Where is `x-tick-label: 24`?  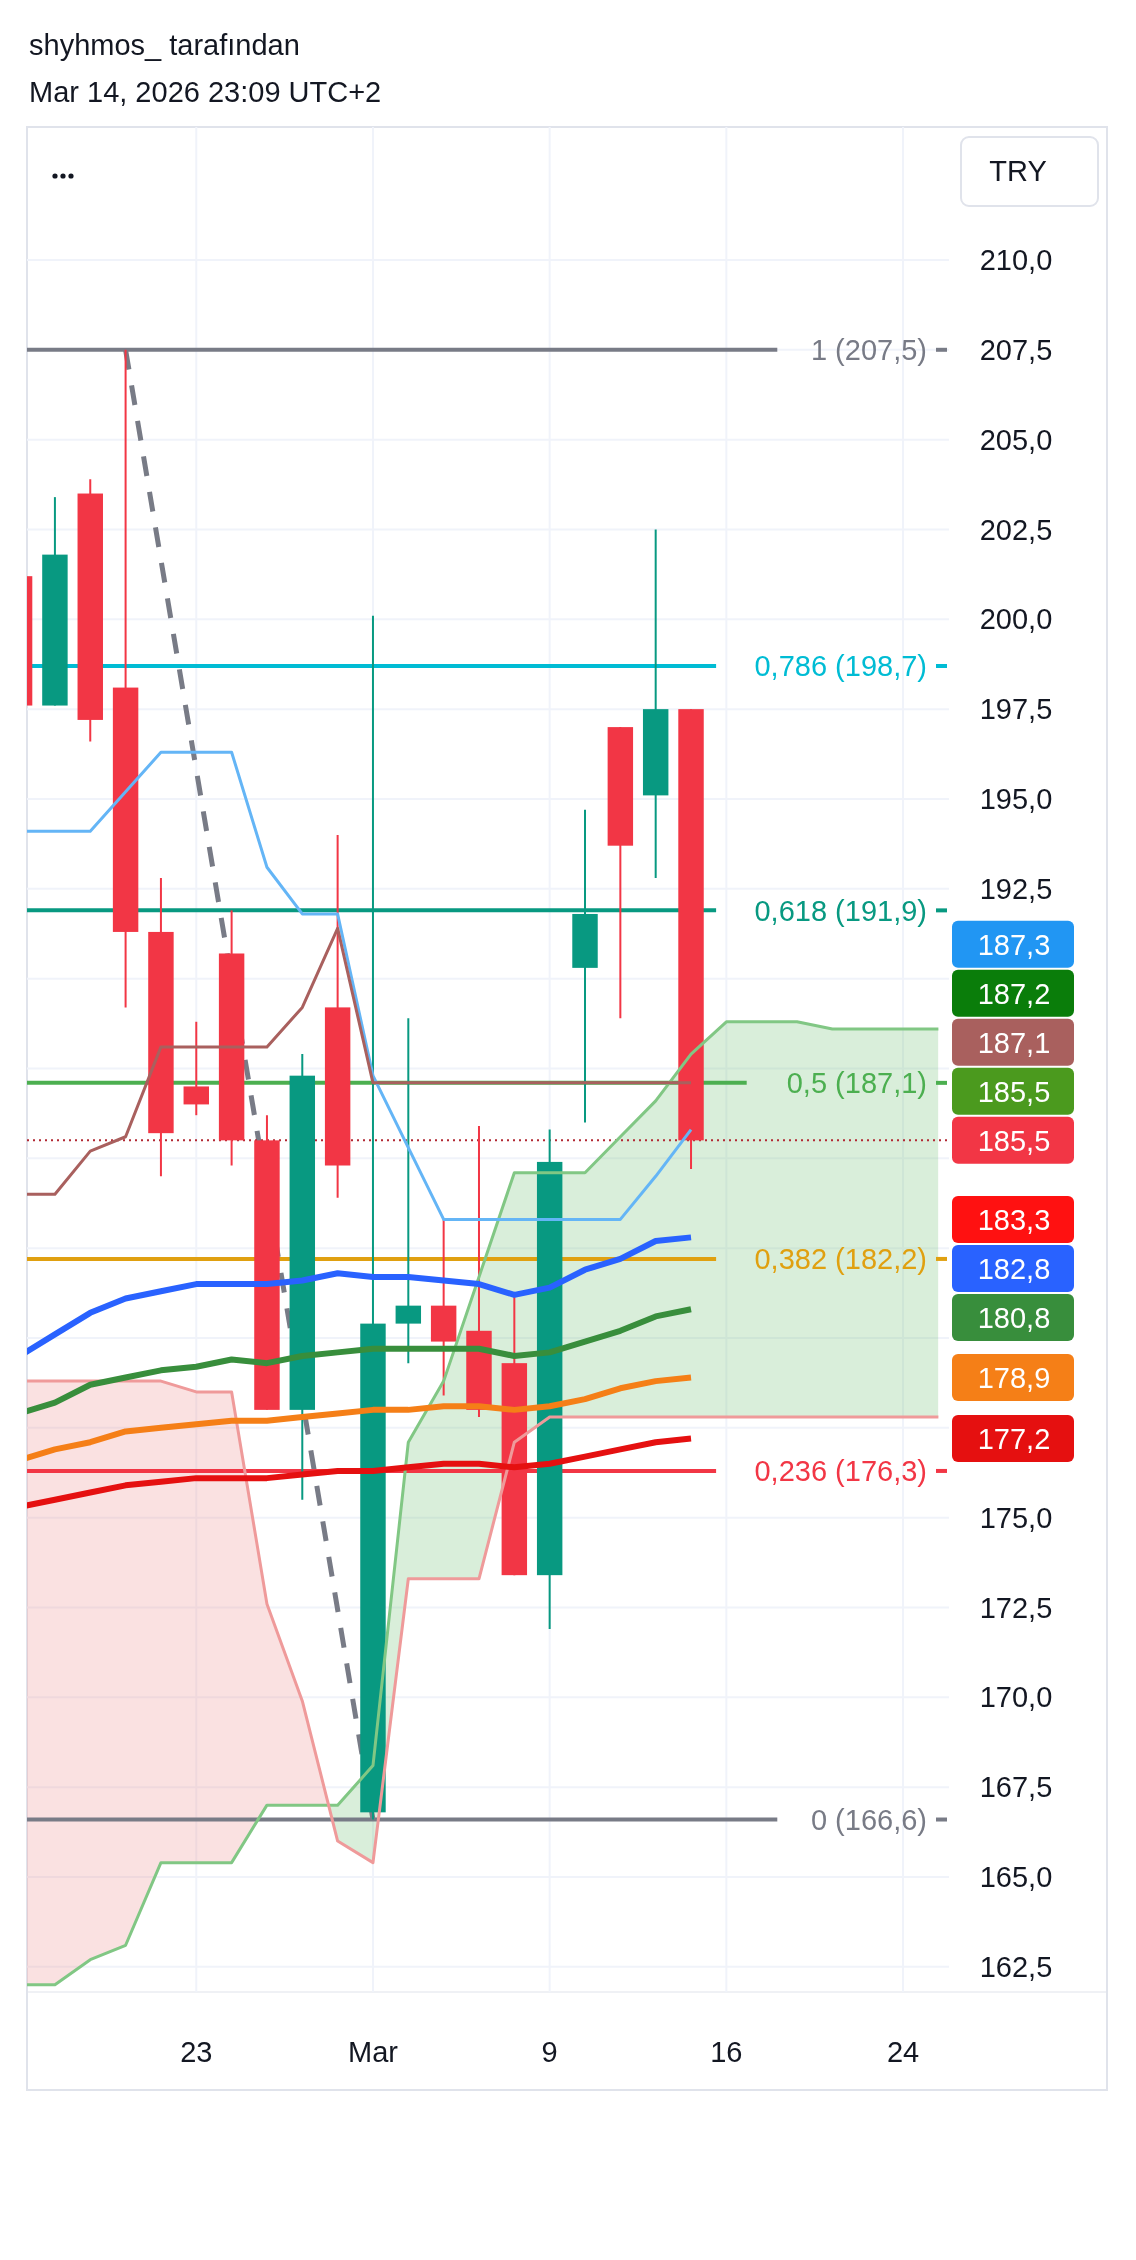 x-tick-label: 24 is located at coordinates (903, 2052).